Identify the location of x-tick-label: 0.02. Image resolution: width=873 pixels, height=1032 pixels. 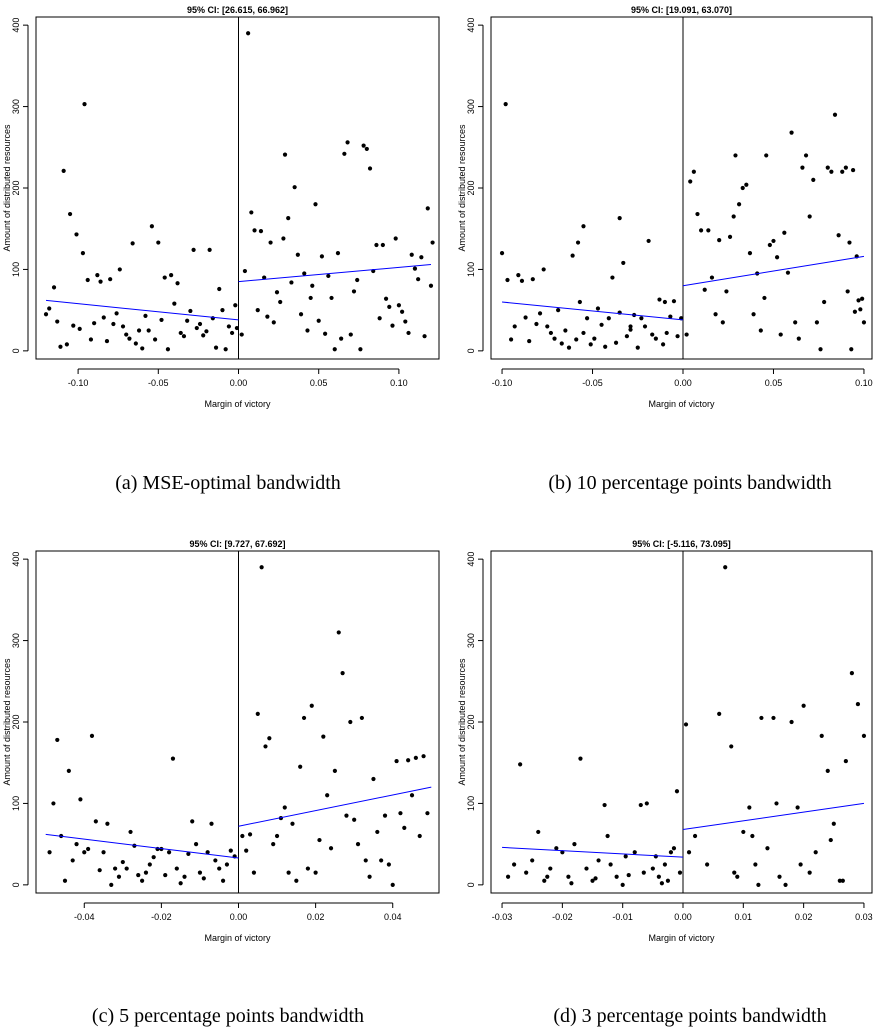
(316, 917).